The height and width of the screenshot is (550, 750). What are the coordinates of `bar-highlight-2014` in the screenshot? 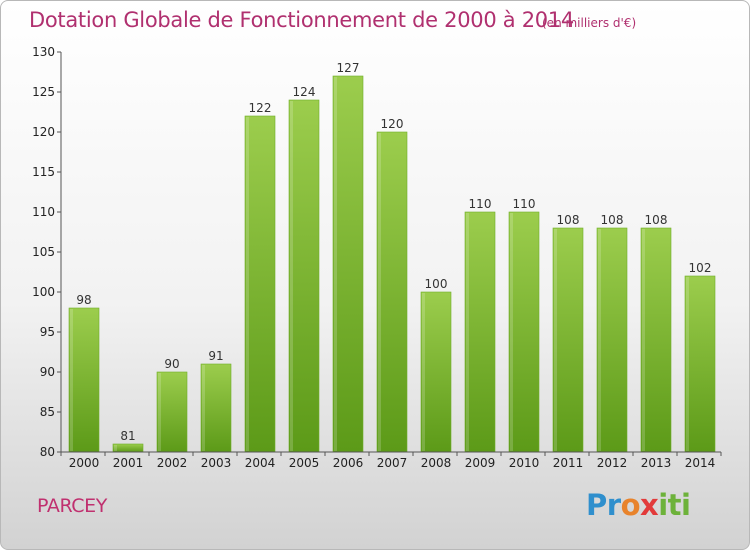 It's located at (687, 364).